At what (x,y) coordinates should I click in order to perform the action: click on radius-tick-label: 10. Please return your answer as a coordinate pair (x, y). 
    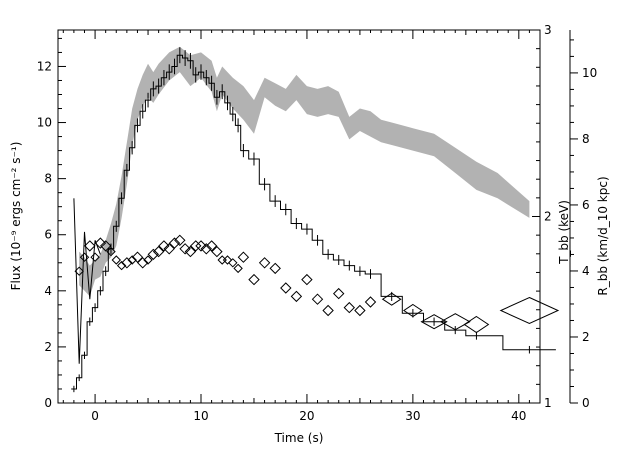
    Looking at the image, I should click on (589, 73).